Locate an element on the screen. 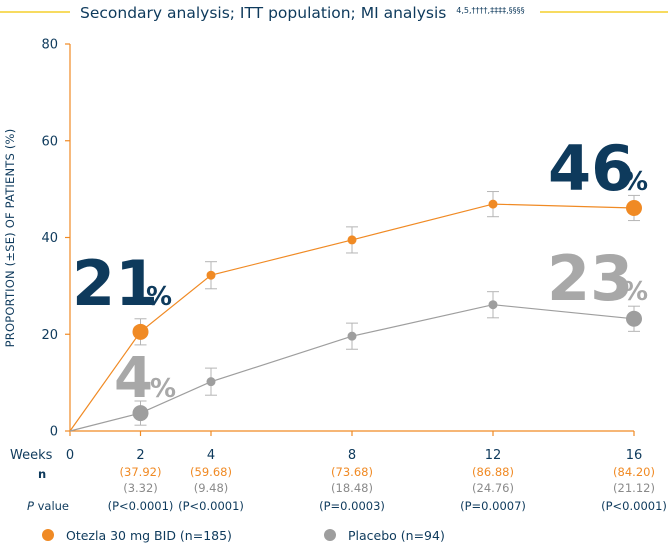 The width and height of the screenshot is (668, 545). chart-legend: Otezla 30 mg BID (n=185) Placebo (n=94) is located at coordinates (243, 535).